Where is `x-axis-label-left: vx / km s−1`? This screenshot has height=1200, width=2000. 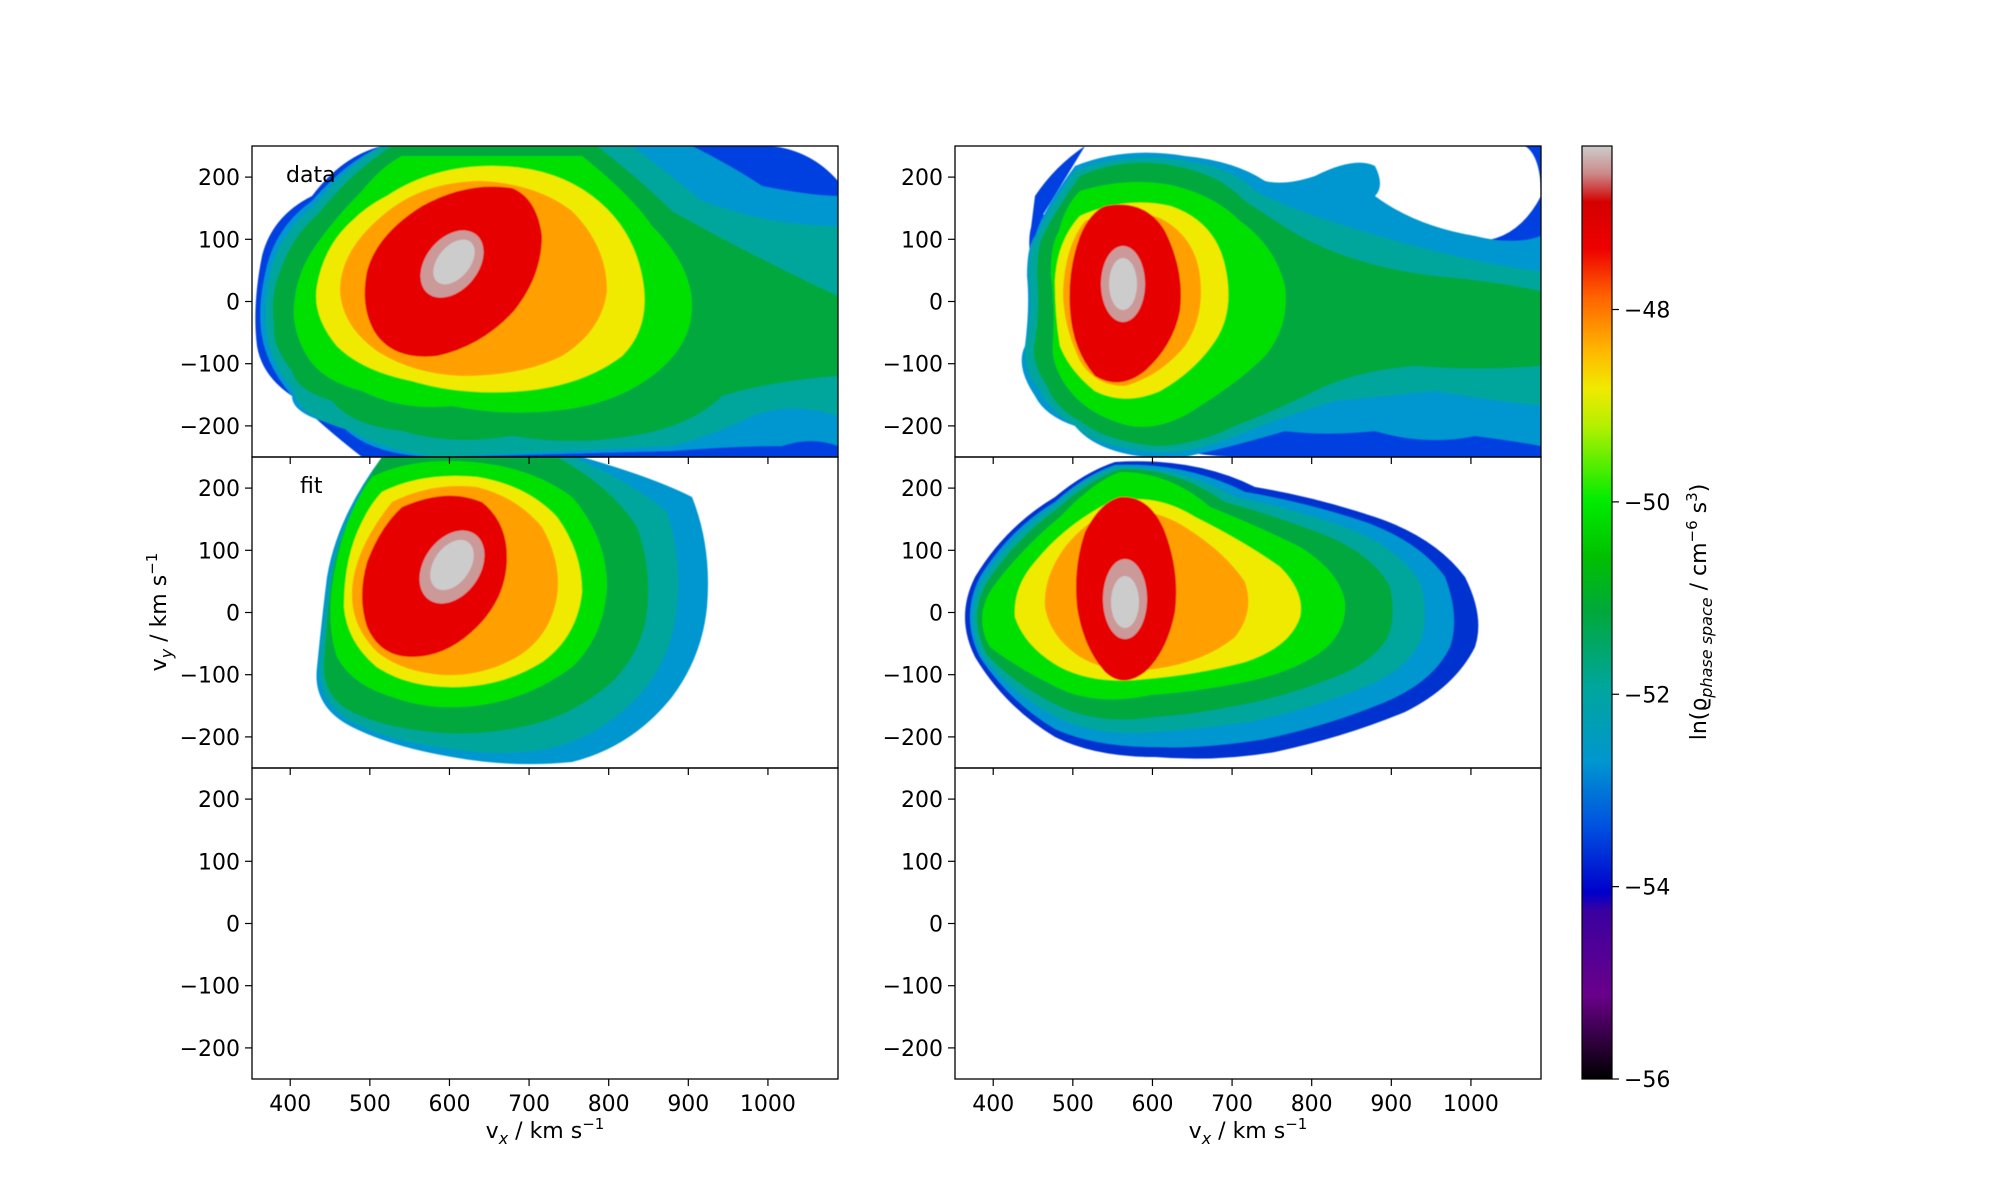
x-axis-label-left: vx / km s−1 is located at coordinates (545, 1131).